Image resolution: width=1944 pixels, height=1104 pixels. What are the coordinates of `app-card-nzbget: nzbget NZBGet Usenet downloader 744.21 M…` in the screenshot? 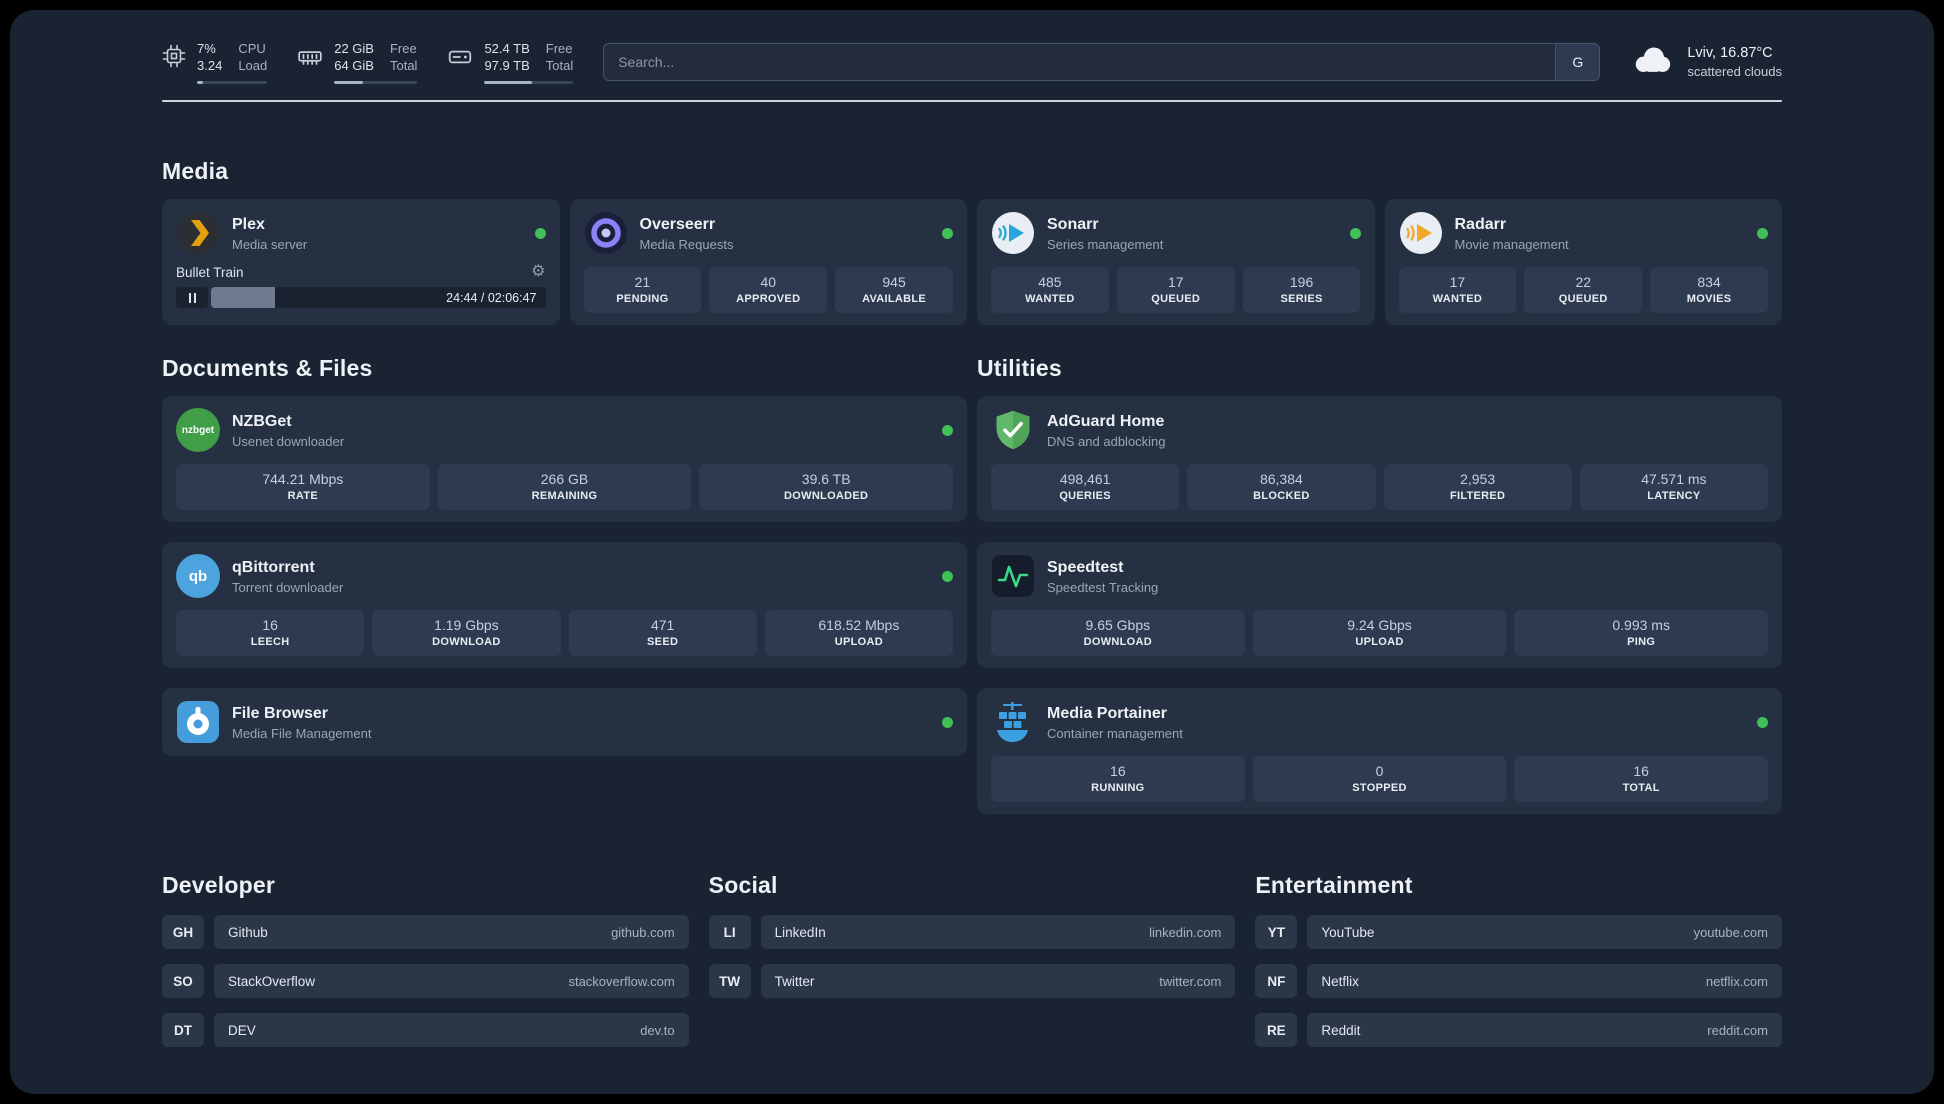 It's located at (564, 459).